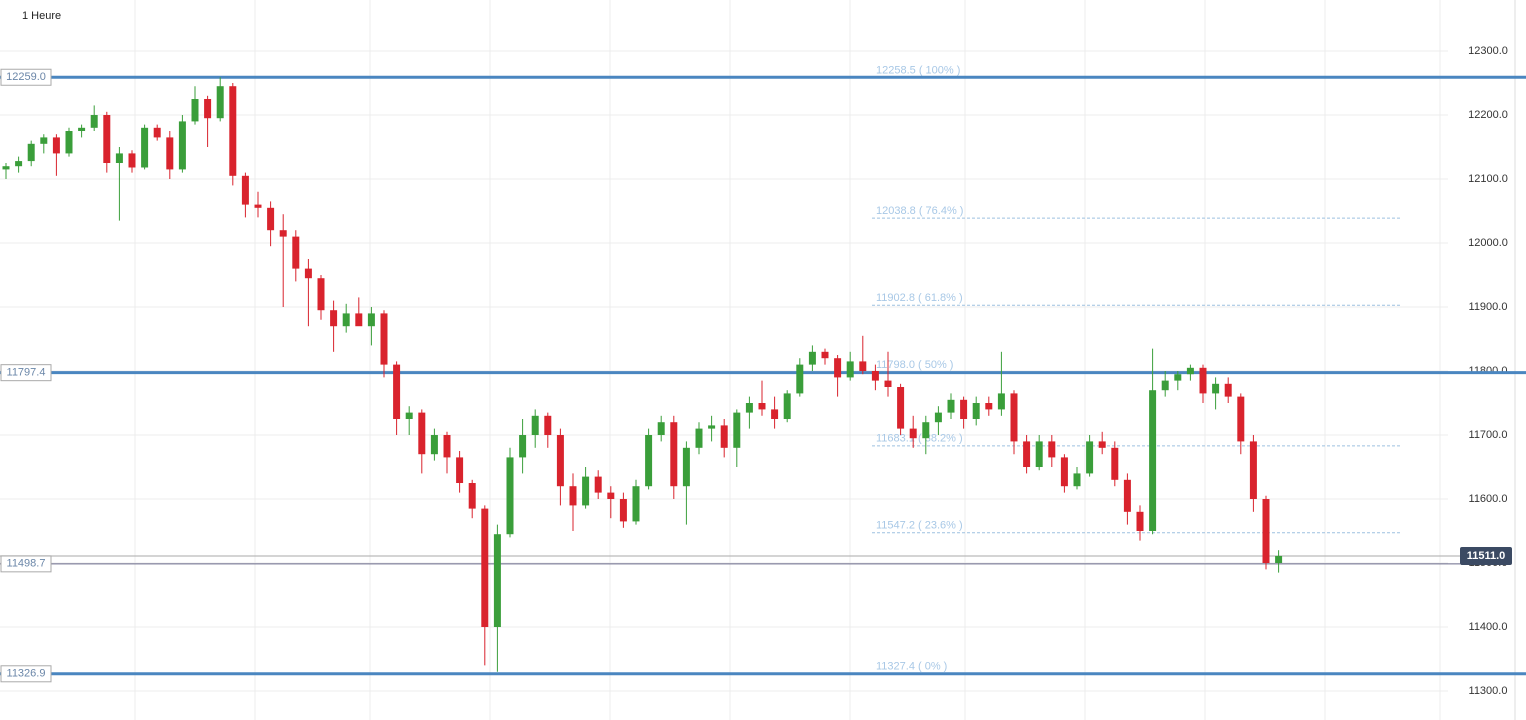  I want to click on y-tick-label: 11600.0, so click(1488, 499).